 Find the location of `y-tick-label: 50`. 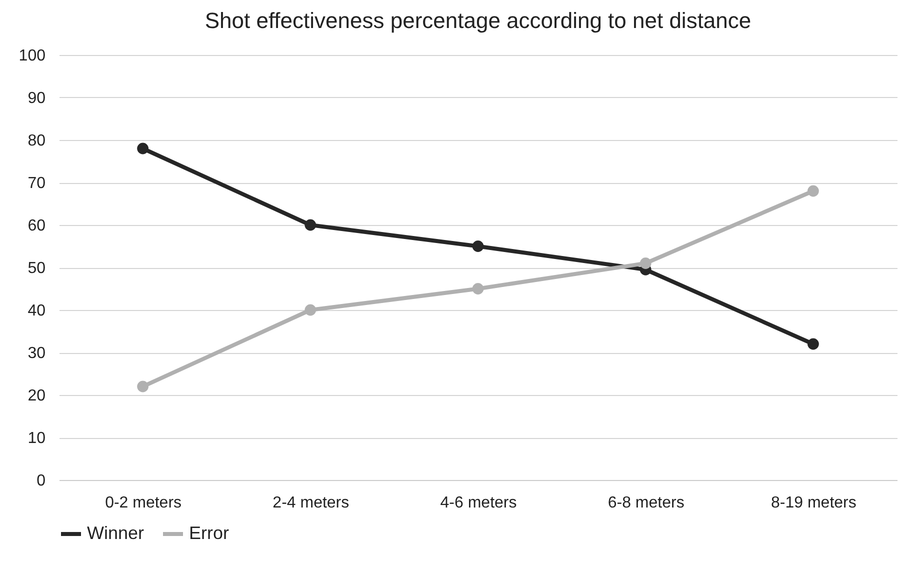

y-tick-label: 50 is located at coordinates (37, 268).